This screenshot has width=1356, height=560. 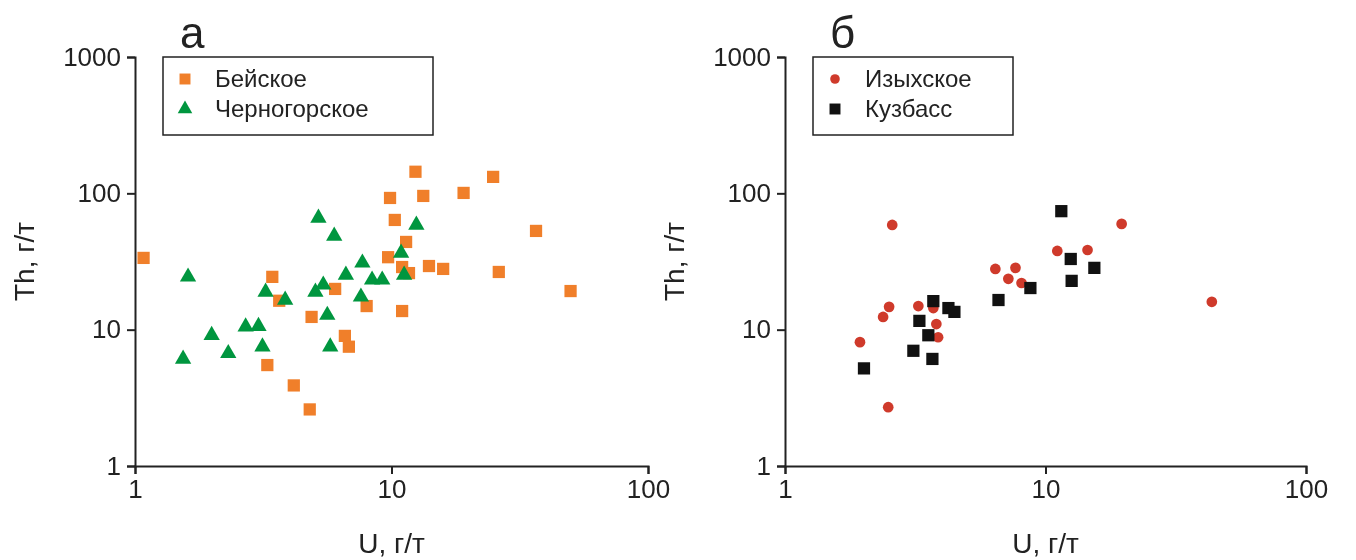 What do you see at coordinates (843, 32) in the screenshot?
I see `chart-title: б` at bounding box center [843, 32].